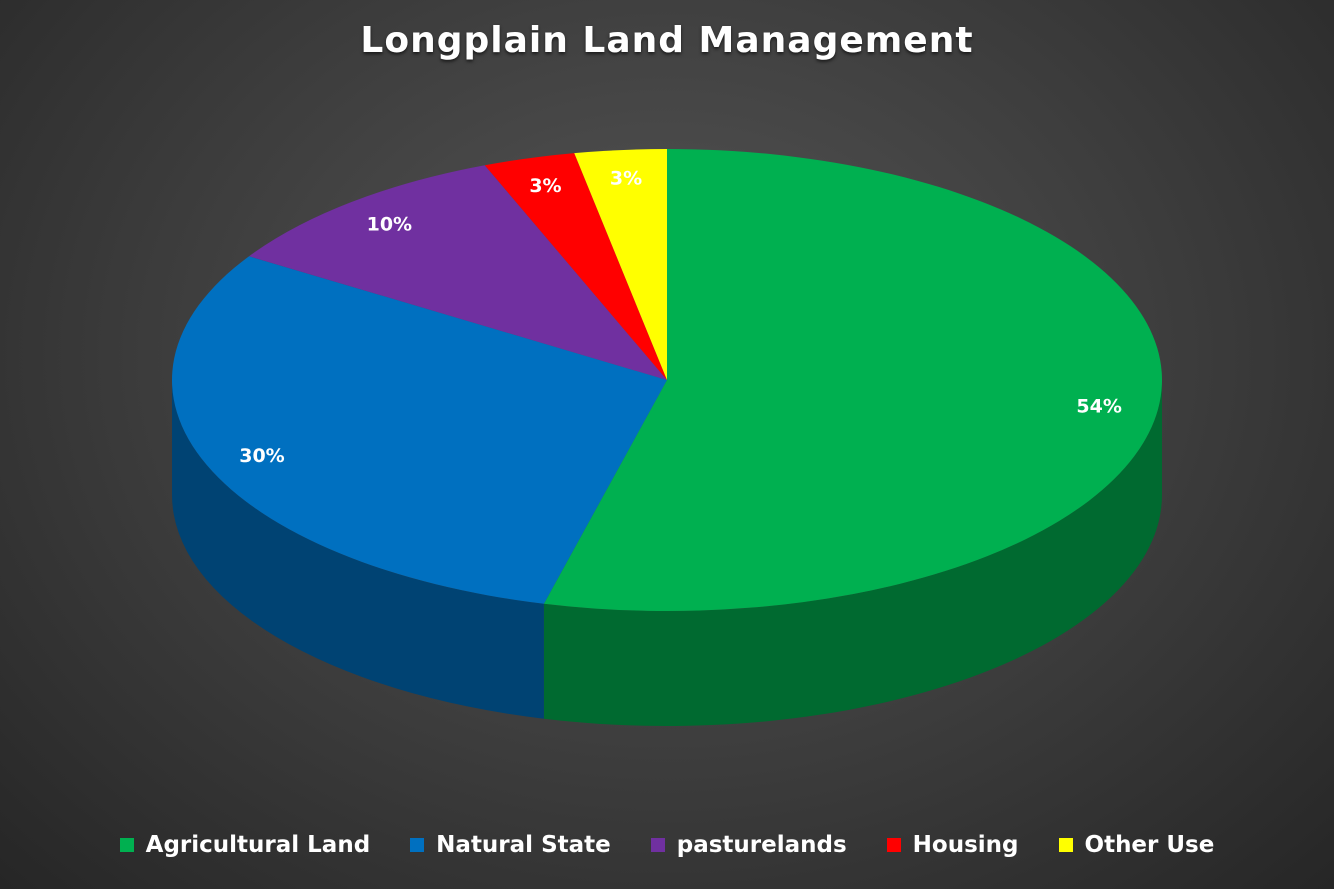 Image resolution: width=1334 pixels, height=889 pixels. Describe the element at coordinates (261, 456) in the screenshot. I see `data-label-natural-state: 30%` at that location.